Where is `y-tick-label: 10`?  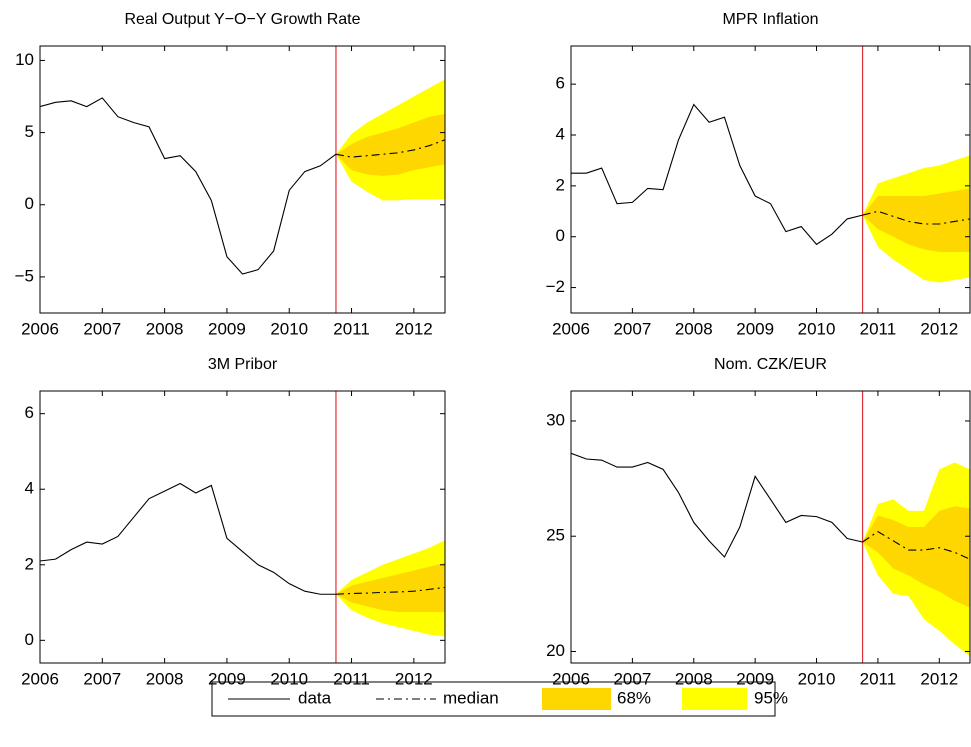
y-tick-label: 10 is located at coordinates (24, 59).